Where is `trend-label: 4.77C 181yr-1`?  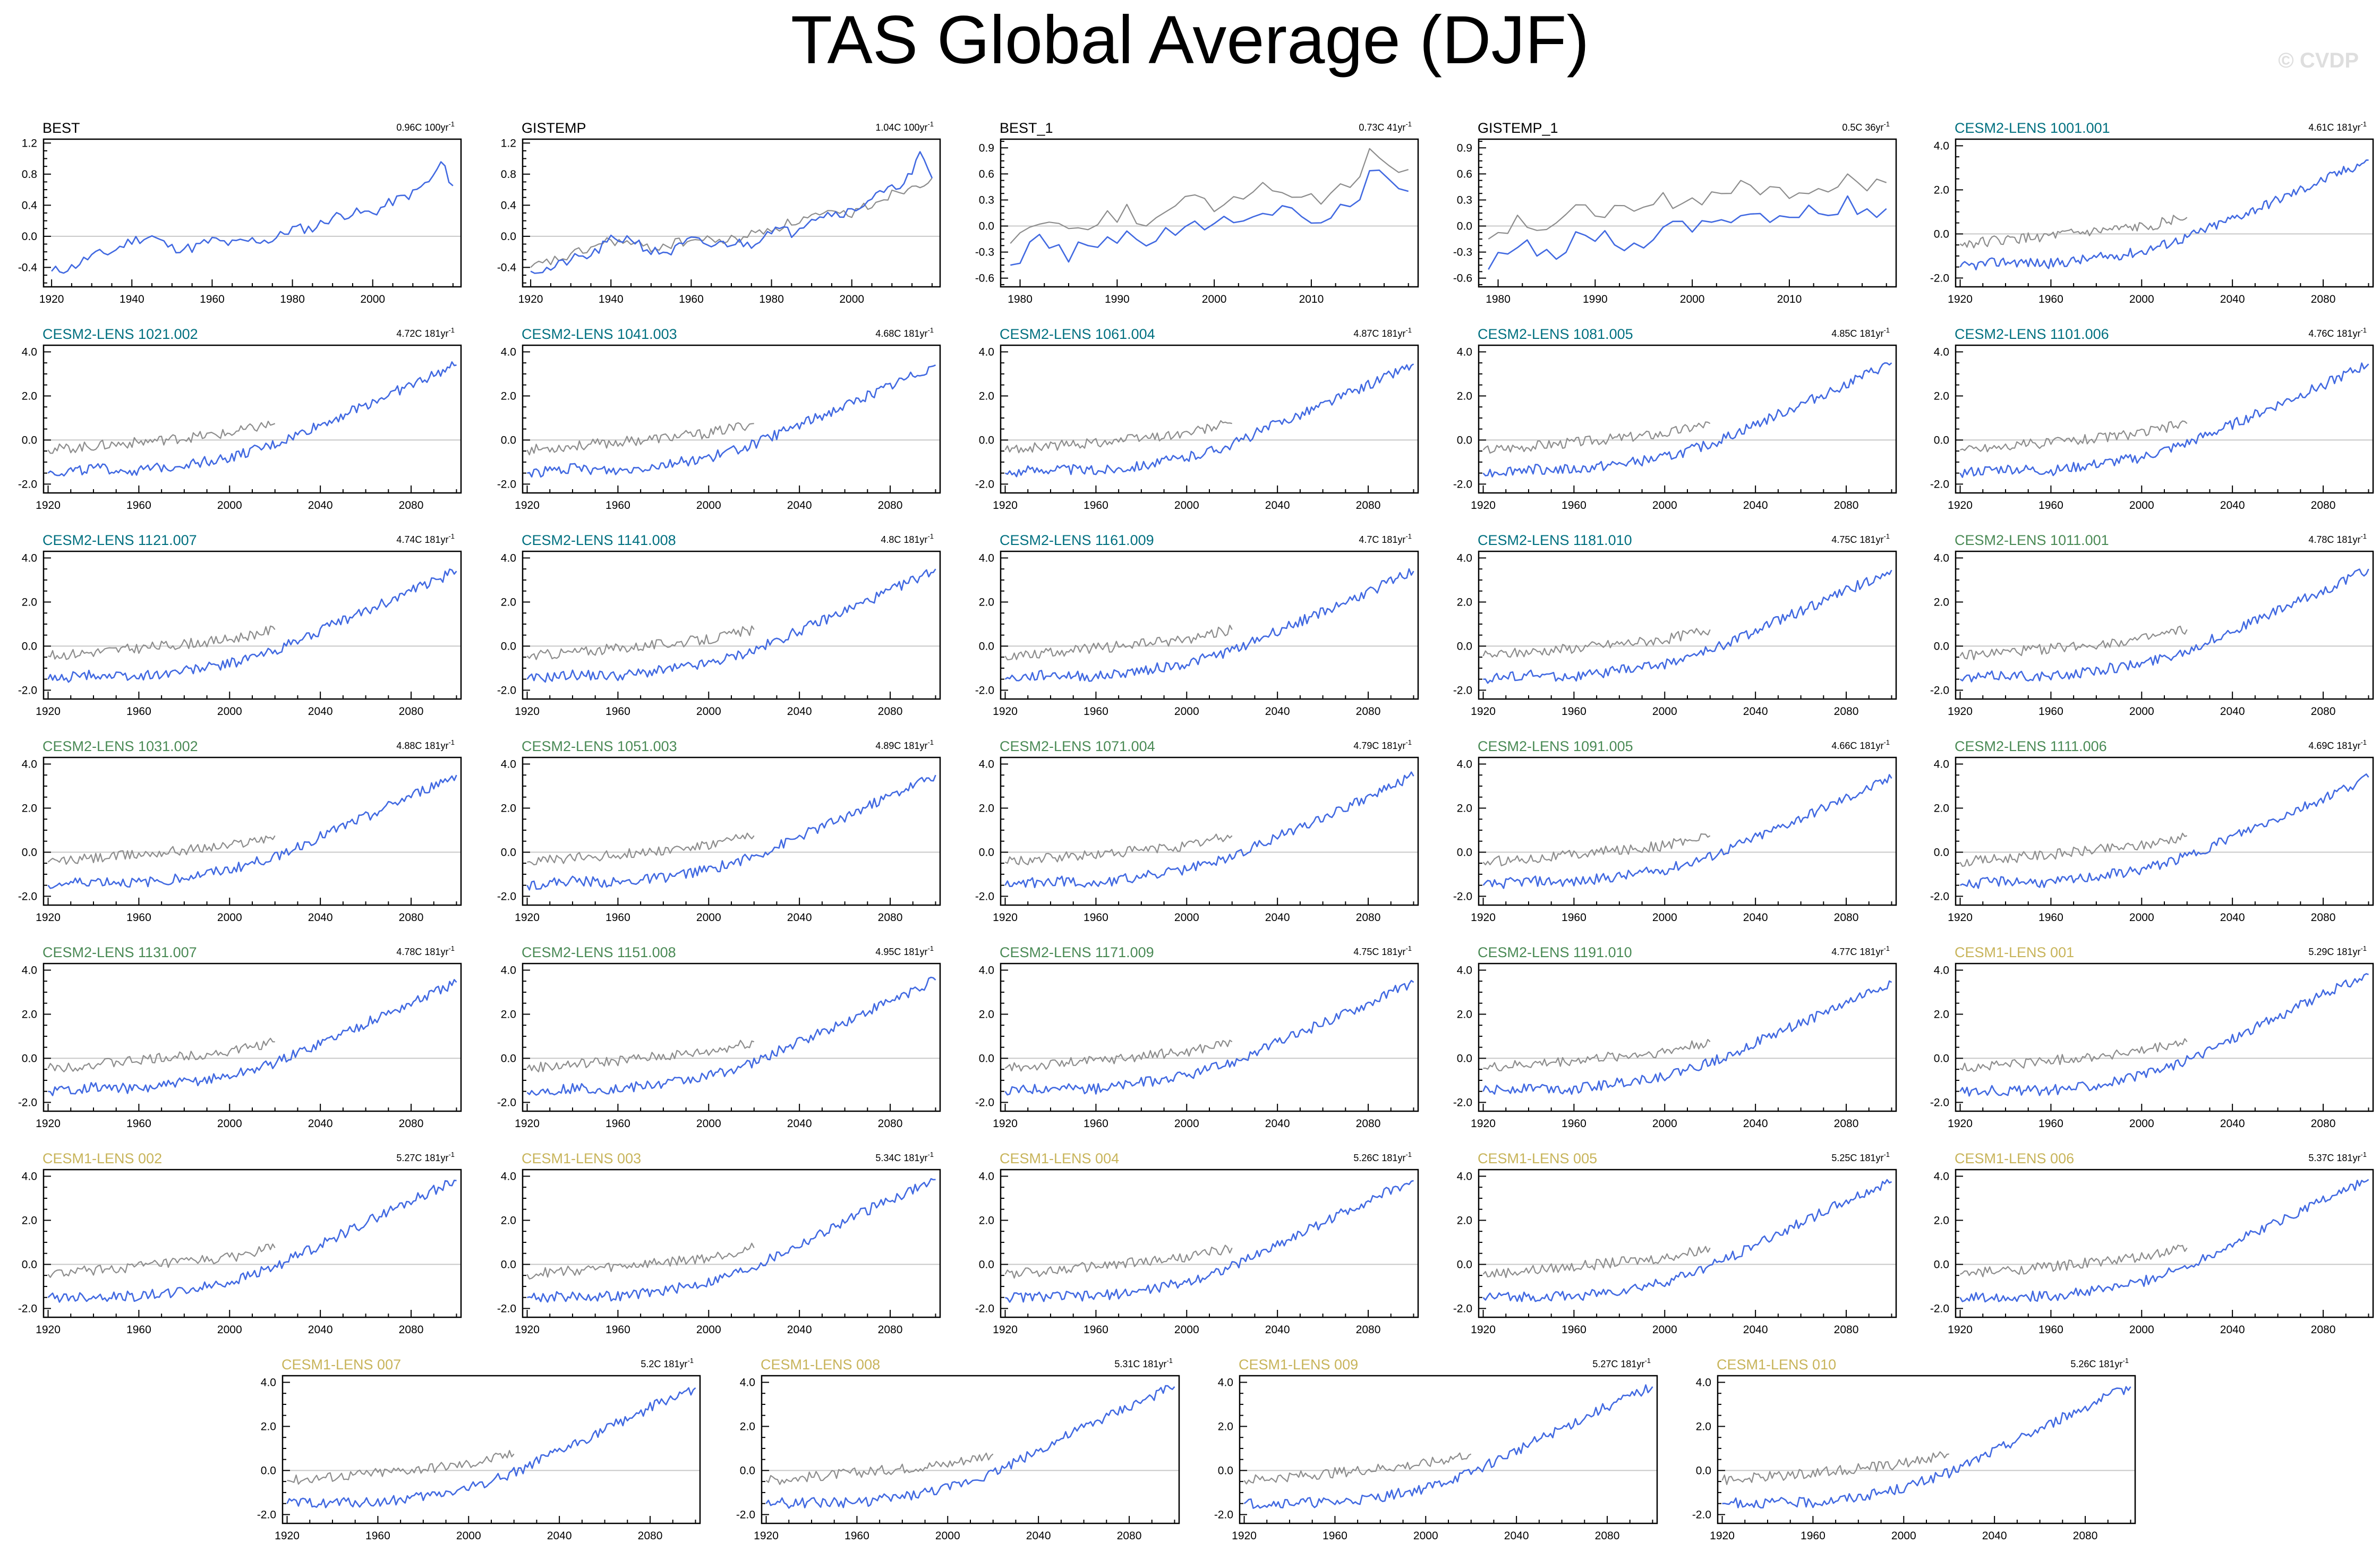
trend-label: 4.77C 181yr-1 is located at coordinates (1860, 950).